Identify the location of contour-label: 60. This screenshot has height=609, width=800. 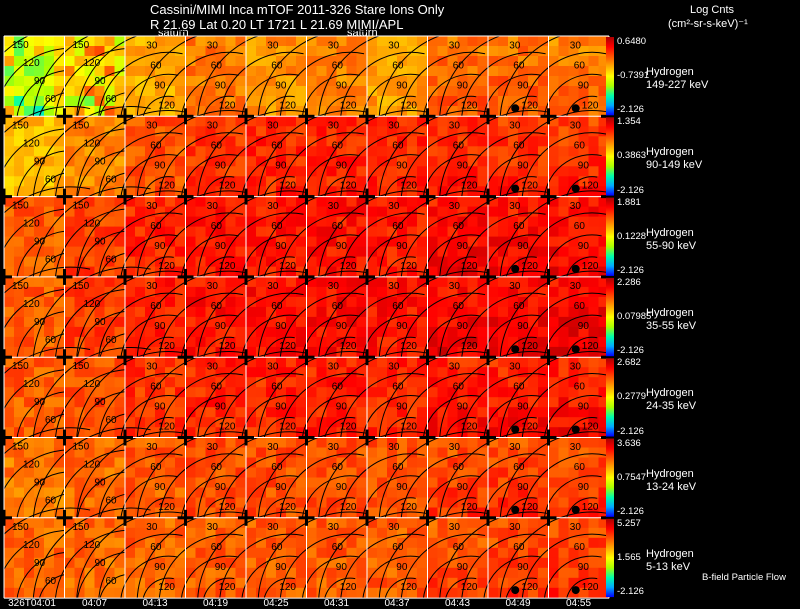
(51, 501).